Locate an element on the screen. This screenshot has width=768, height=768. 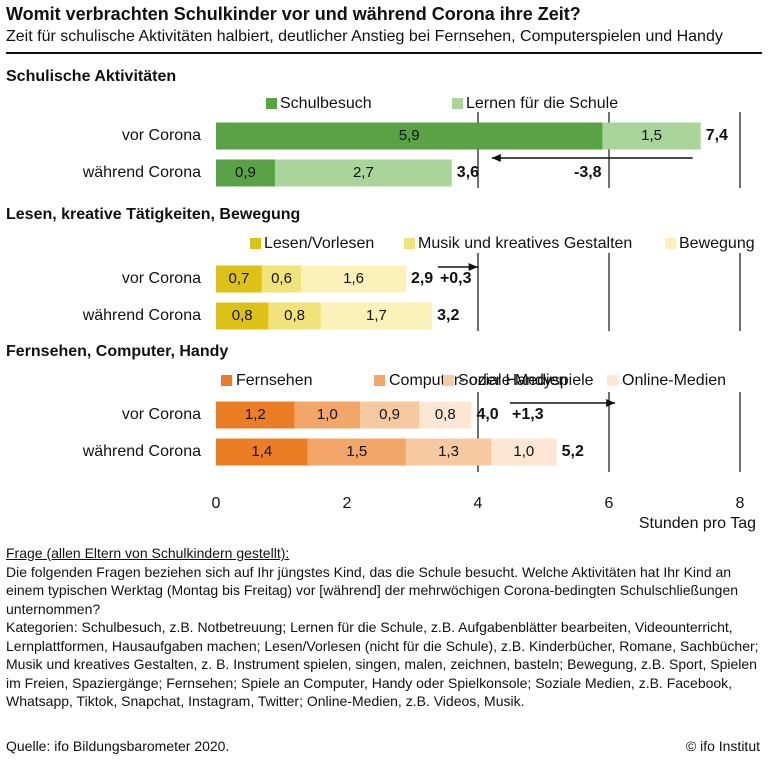
data-label-1-0-2: 1,6 is located at coordinates (353, 278).